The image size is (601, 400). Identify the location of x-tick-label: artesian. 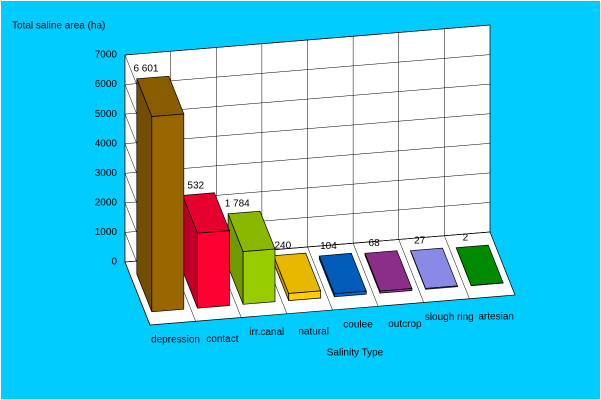
(496, 316).